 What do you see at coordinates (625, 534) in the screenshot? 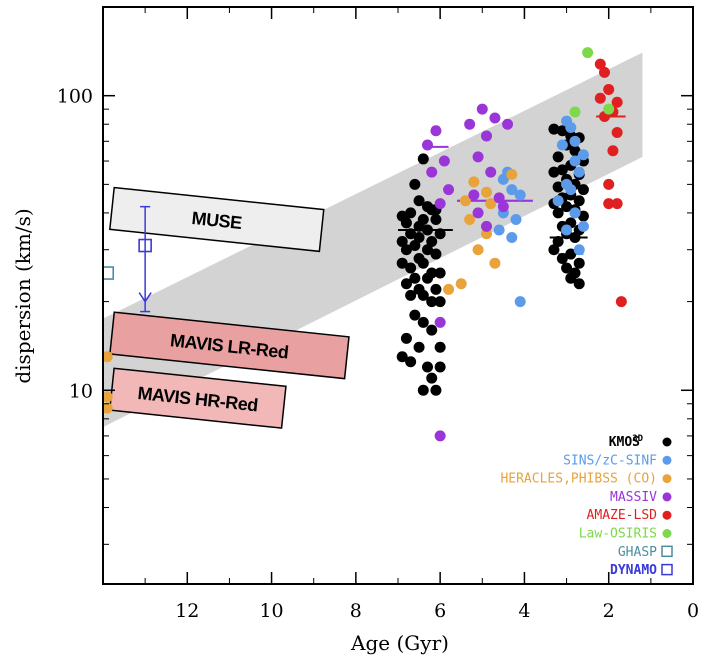
I see `legend-entry: Law-OSIRIS` at bounding box center [625, 534].